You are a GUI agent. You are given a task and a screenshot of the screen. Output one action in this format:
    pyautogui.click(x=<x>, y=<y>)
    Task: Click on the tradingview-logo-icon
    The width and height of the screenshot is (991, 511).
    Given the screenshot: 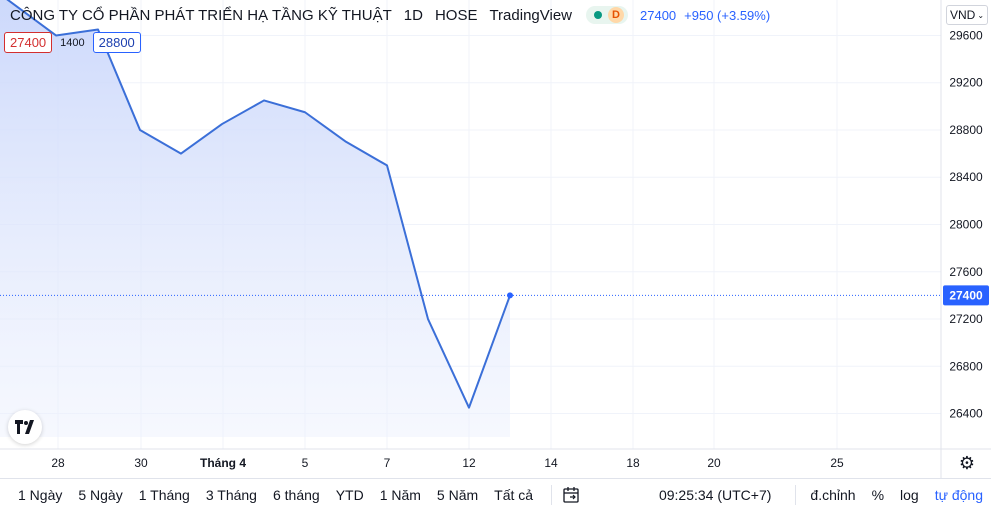 What is the action you would take?
    pyautogui.click(x=25, y=427)
    